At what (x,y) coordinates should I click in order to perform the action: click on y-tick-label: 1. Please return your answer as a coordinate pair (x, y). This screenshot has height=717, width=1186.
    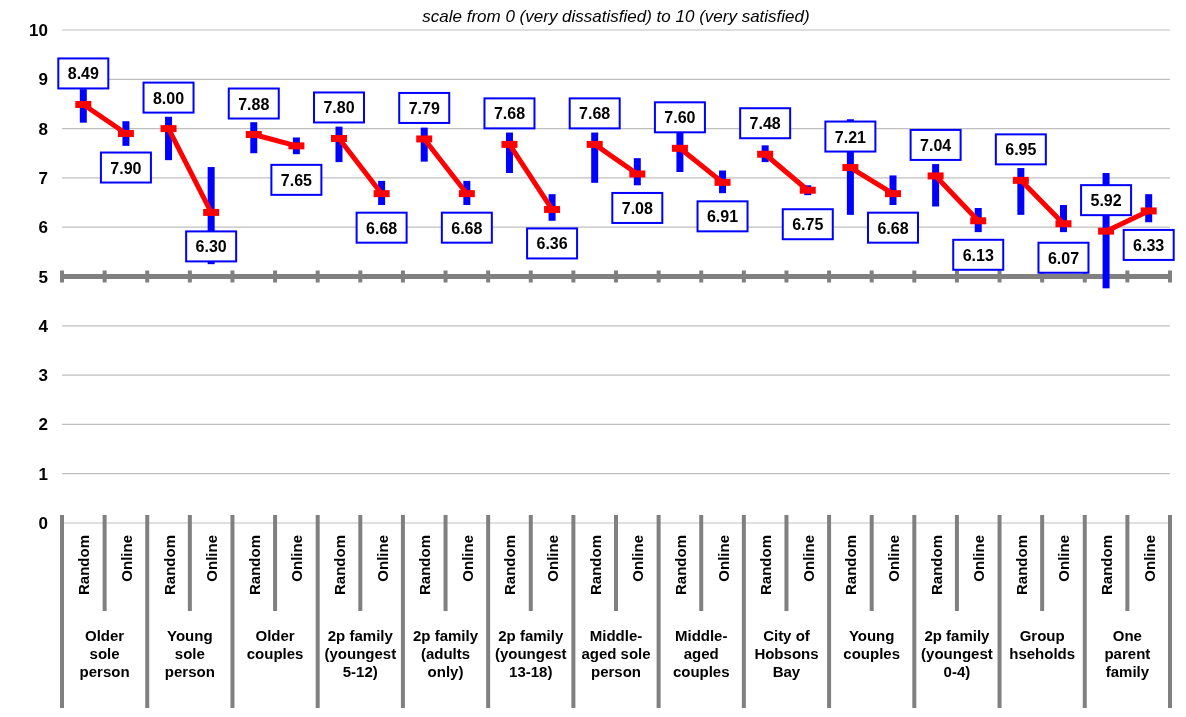
    Looking at the image, I should click on (43, 474).